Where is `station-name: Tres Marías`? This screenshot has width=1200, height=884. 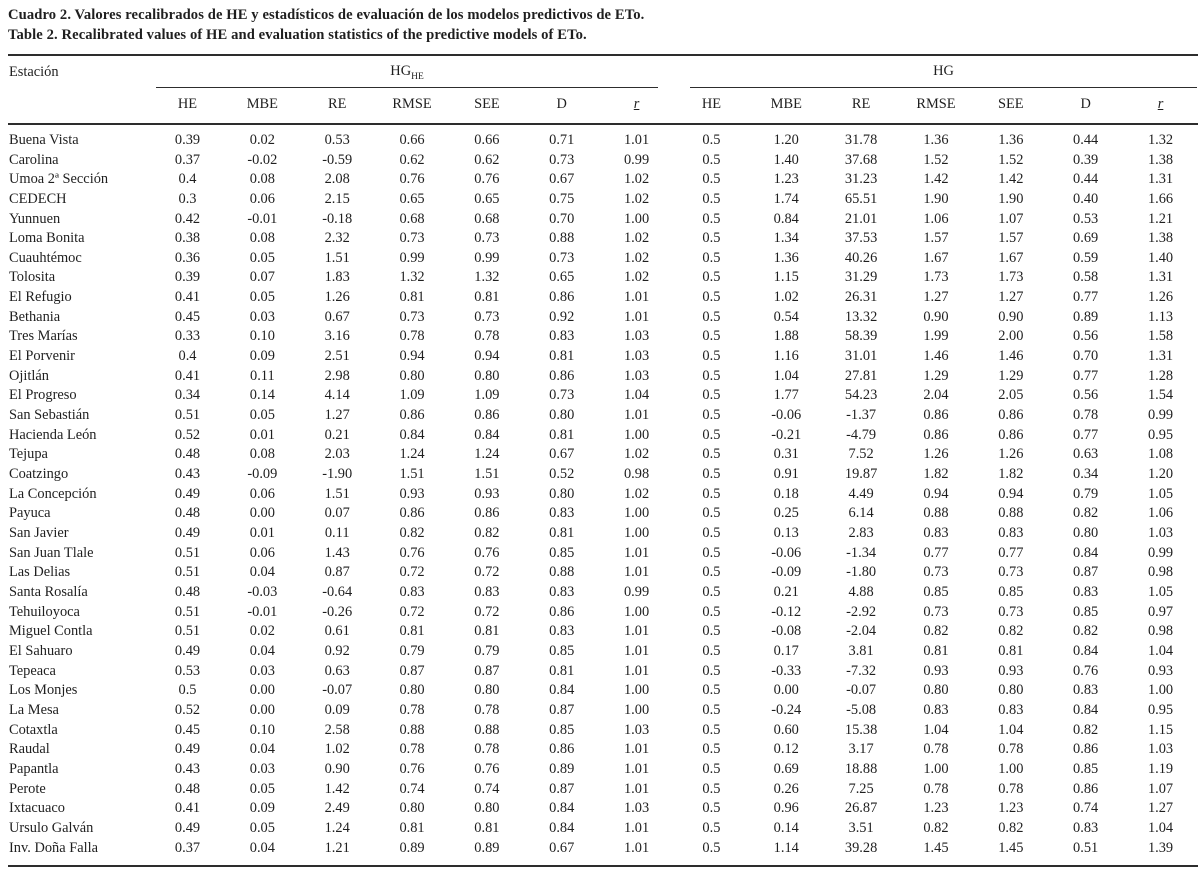
station-name: Tres Marías is located at coordinates (43, 336).